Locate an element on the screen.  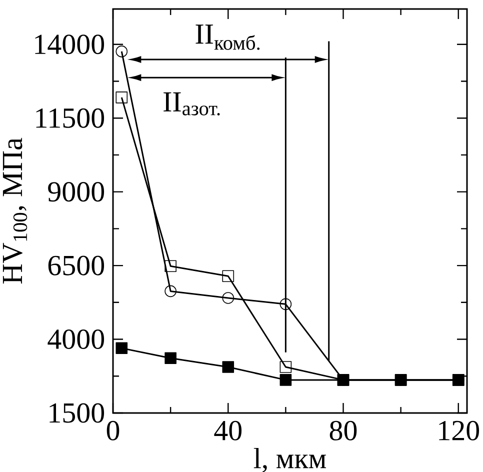
ref-line-label: II$_{азот.}$ is located at coordinates (192, 104).